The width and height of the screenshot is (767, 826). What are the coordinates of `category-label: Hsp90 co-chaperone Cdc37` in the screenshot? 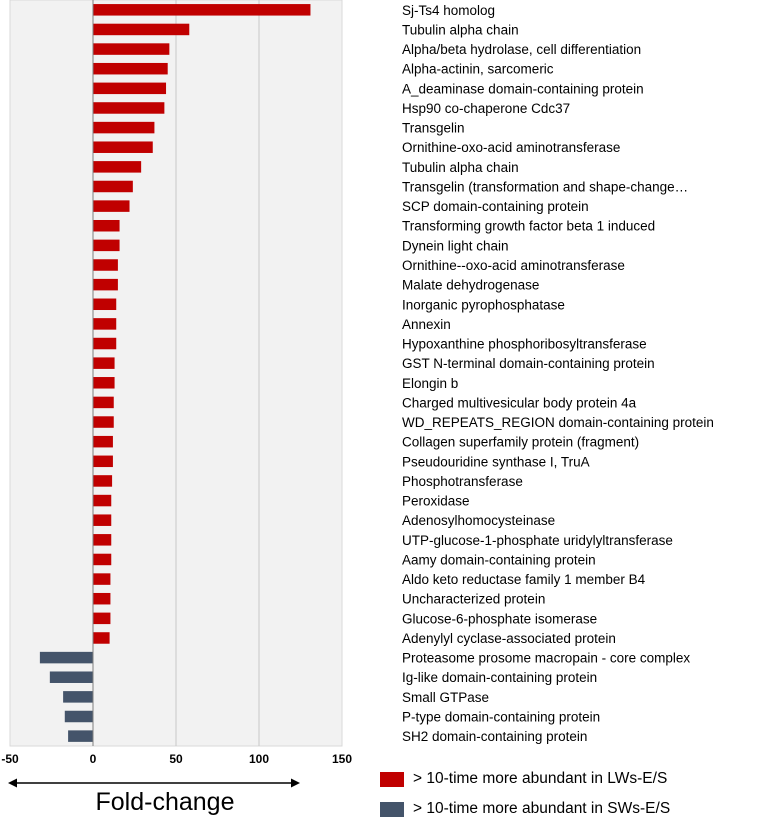 It's located at (486, 108).